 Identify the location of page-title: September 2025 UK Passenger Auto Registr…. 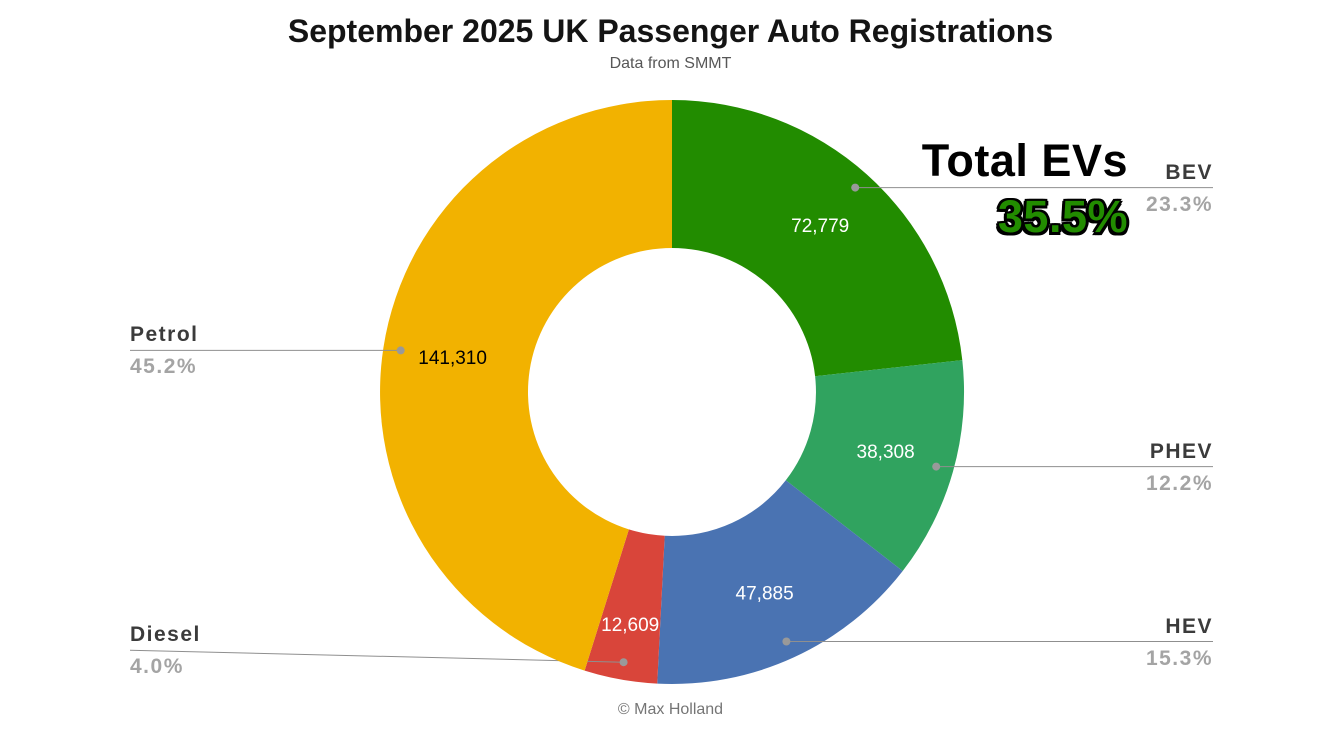
(670, 31).